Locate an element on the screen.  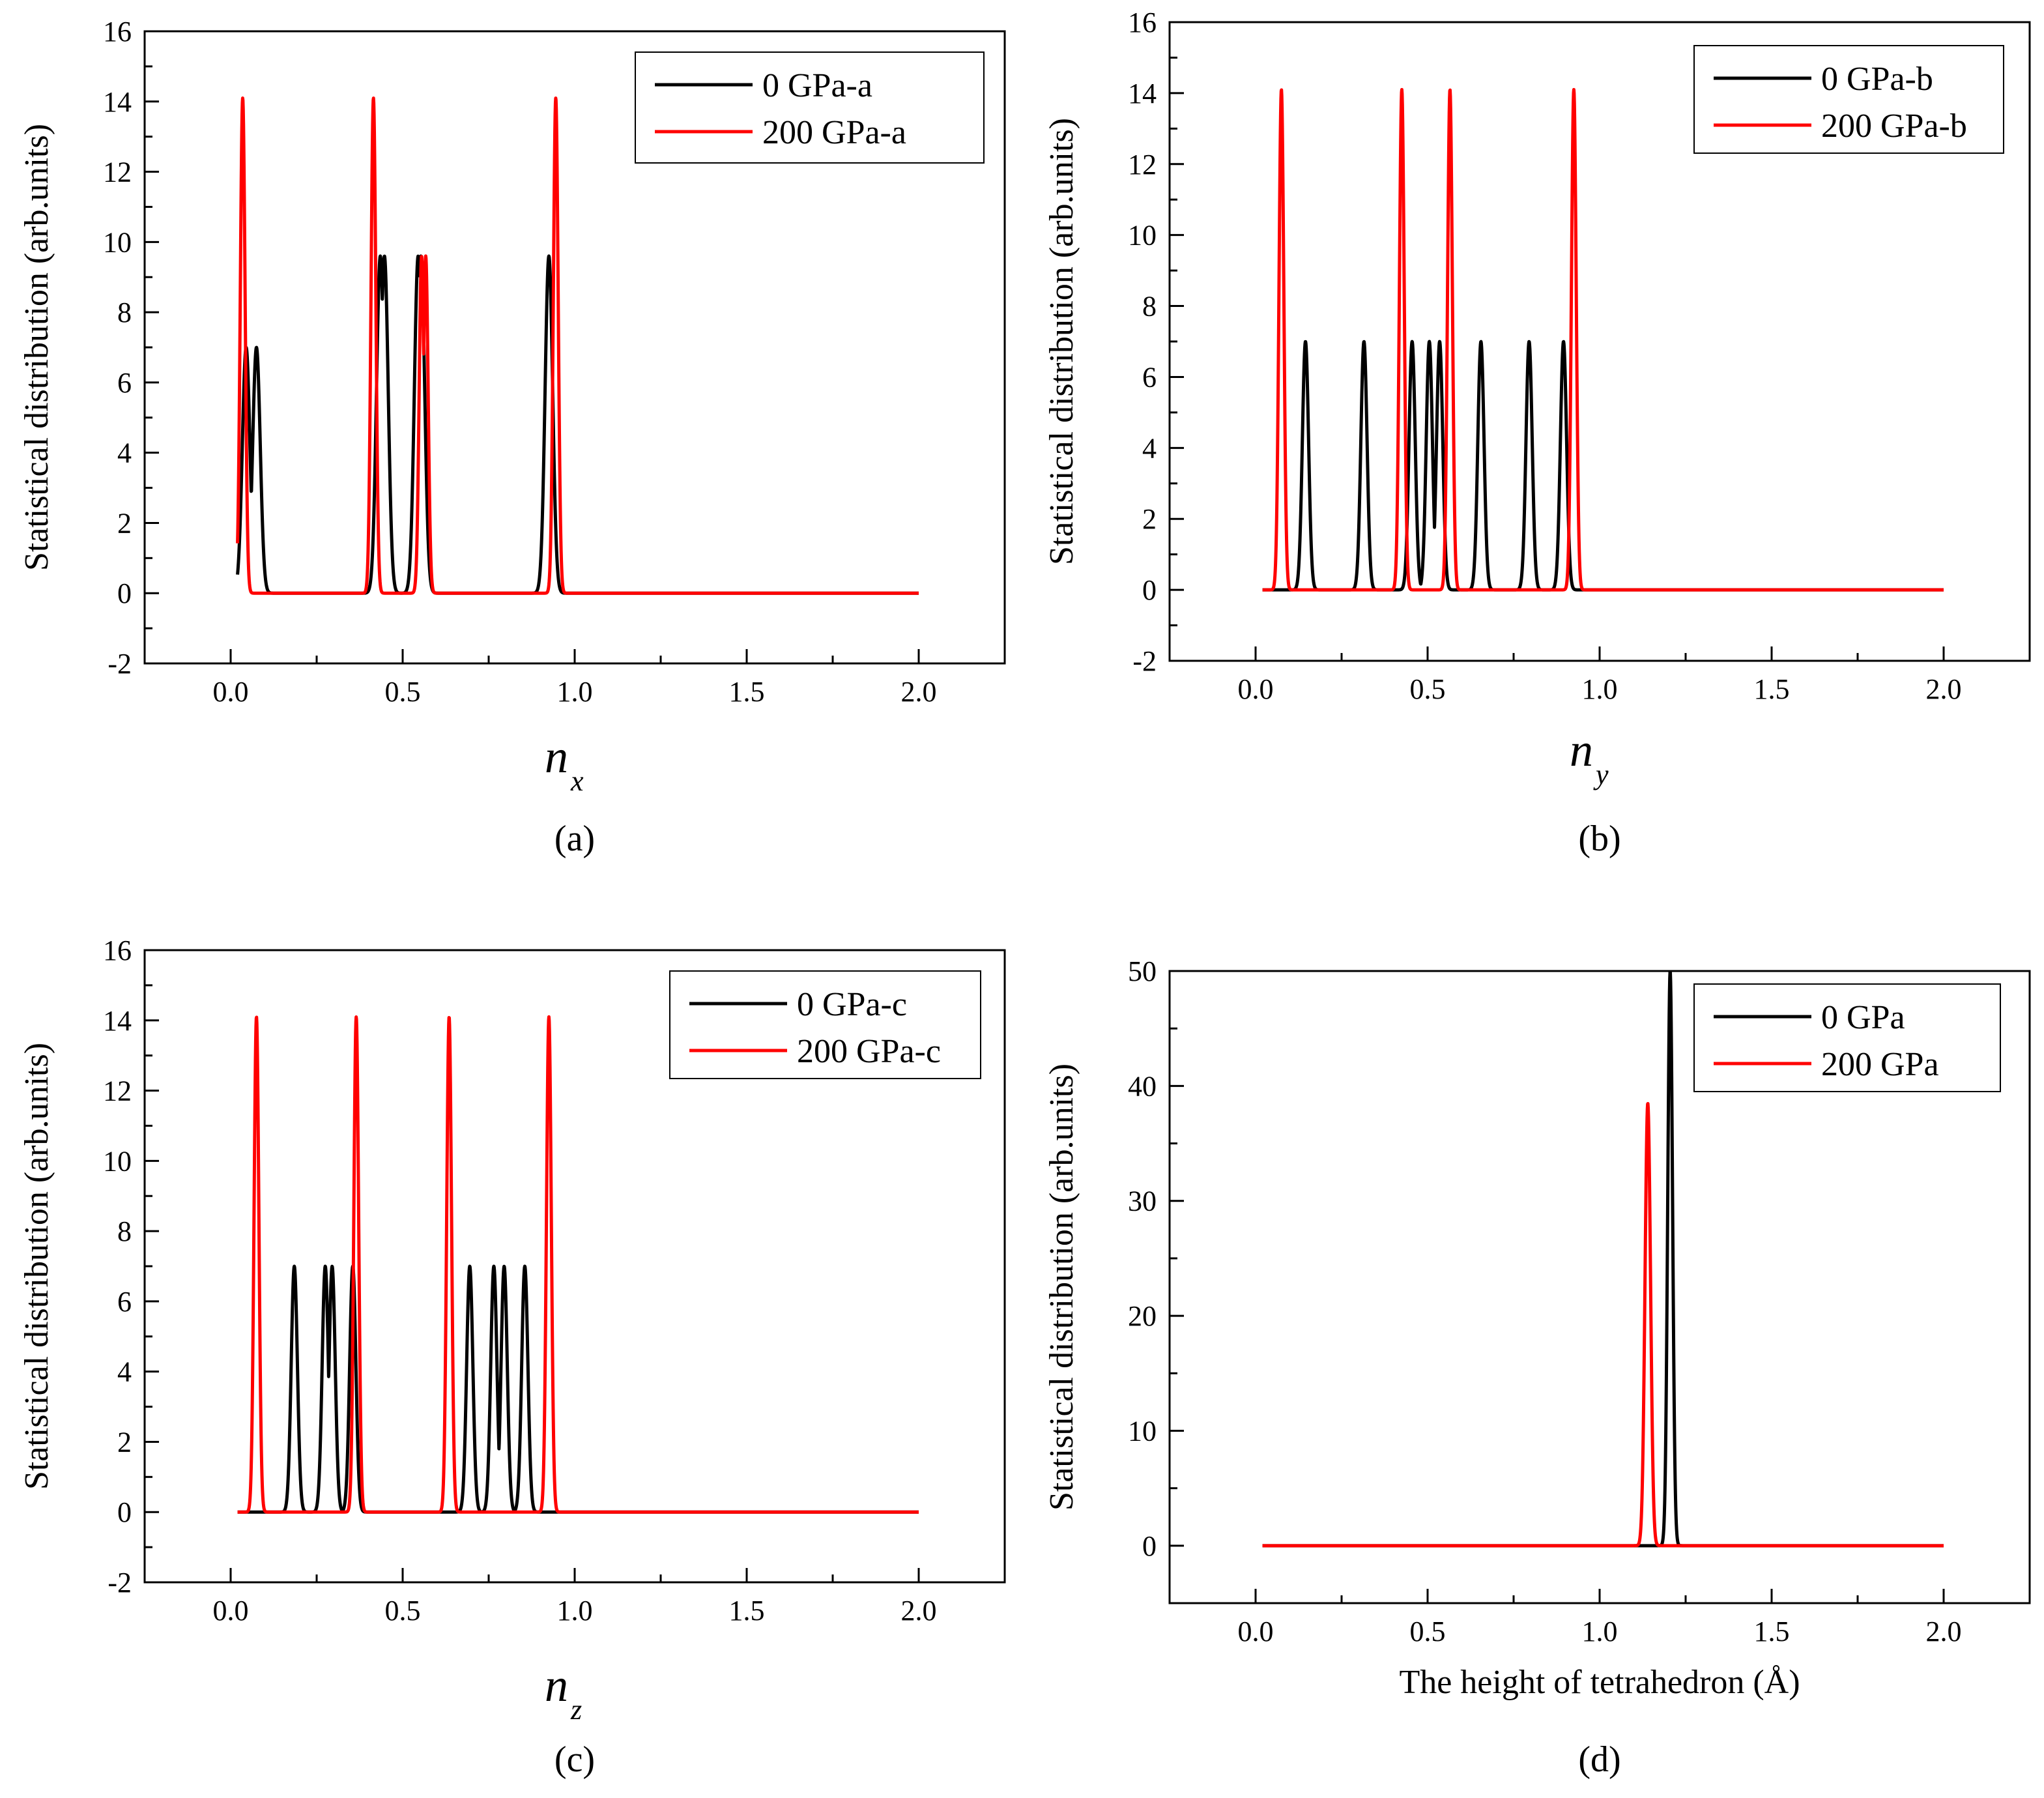
y-tick-label: 50 is located at coordinates (1142, 971).